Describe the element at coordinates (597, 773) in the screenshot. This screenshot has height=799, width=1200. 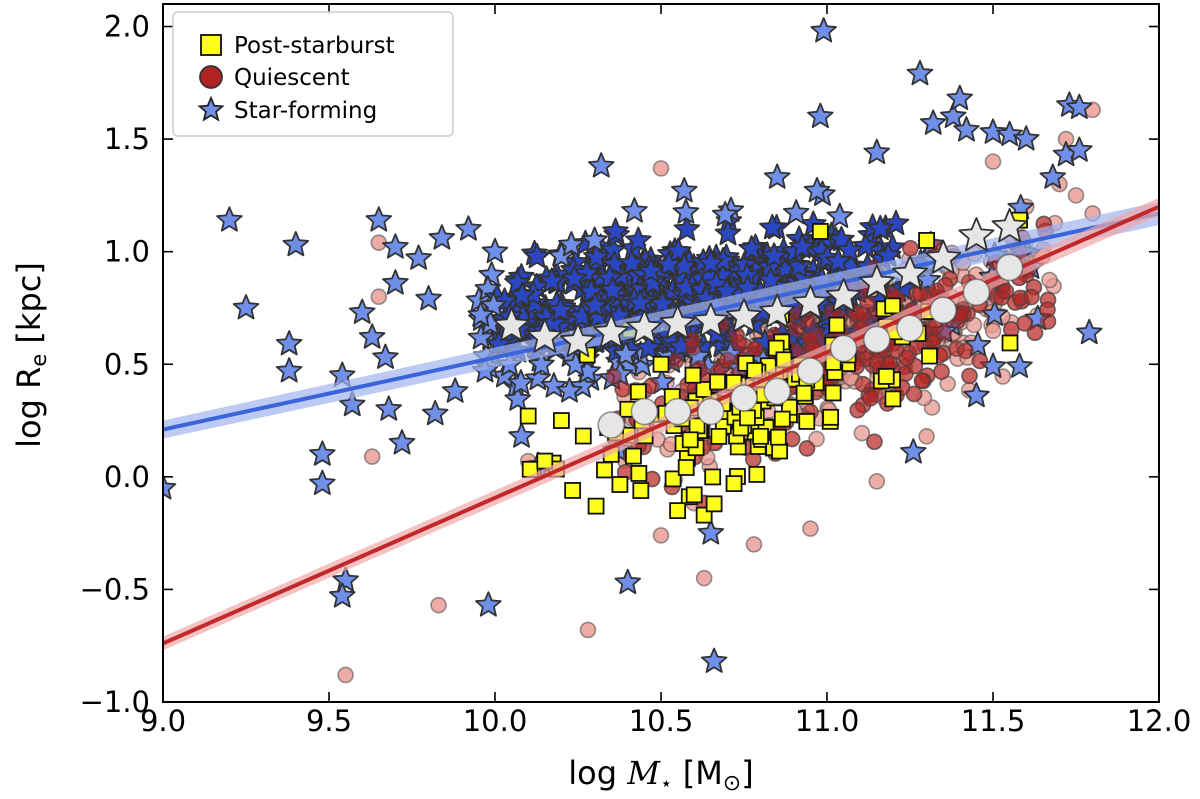
I see `x-axis-label-log: log` at that location.